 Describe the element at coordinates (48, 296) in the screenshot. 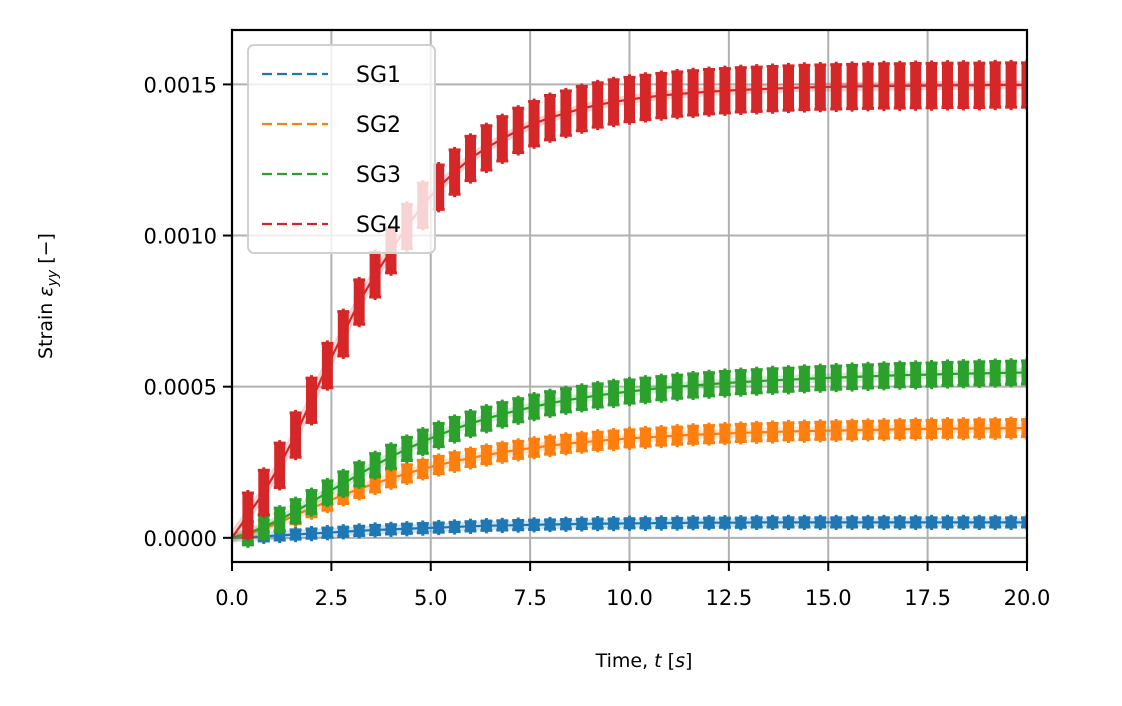

I see `y-axis-label: Strain εyy [−]` at that location.